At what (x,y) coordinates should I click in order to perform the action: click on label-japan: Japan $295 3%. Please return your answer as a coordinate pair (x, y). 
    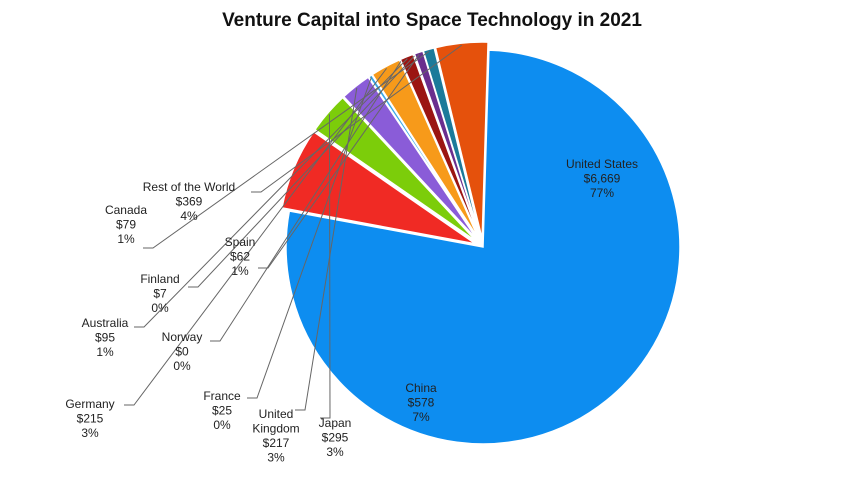
    Looking at the image, I should click on (335, 437).